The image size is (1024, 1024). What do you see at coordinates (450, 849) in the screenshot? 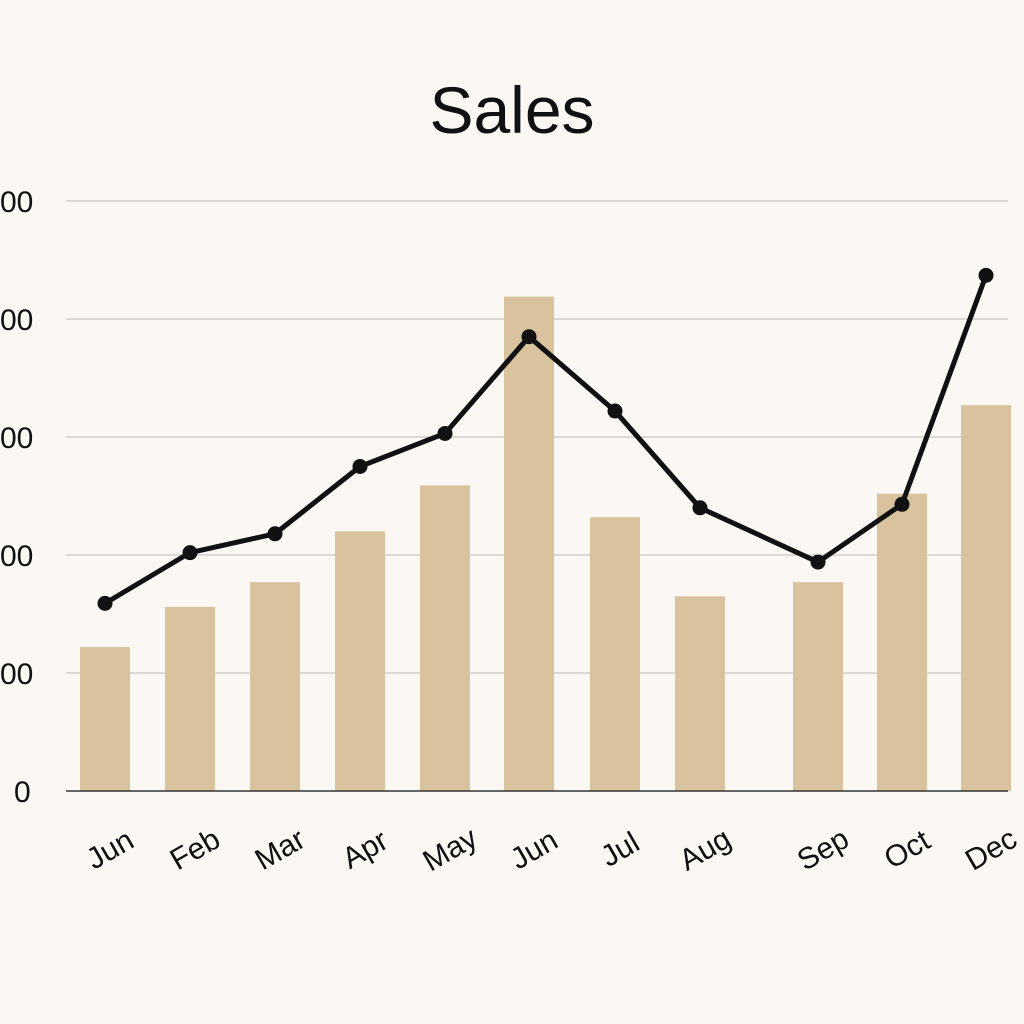
I see `x-tick-label: May` at bounding box center [450, 849].